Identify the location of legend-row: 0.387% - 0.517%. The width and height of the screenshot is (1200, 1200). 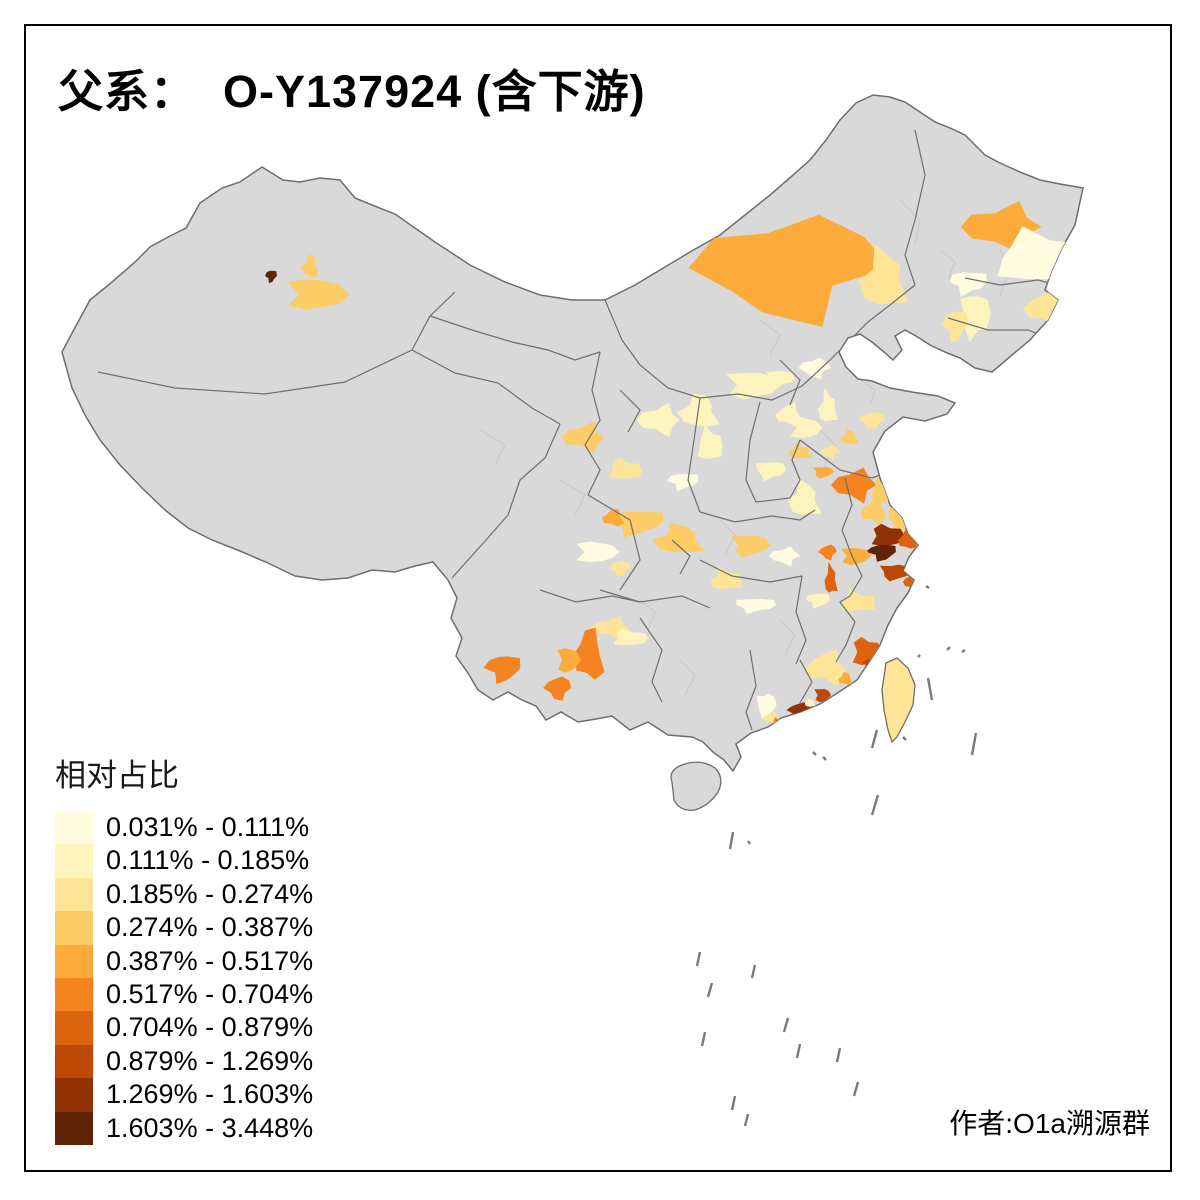
(184, 961).